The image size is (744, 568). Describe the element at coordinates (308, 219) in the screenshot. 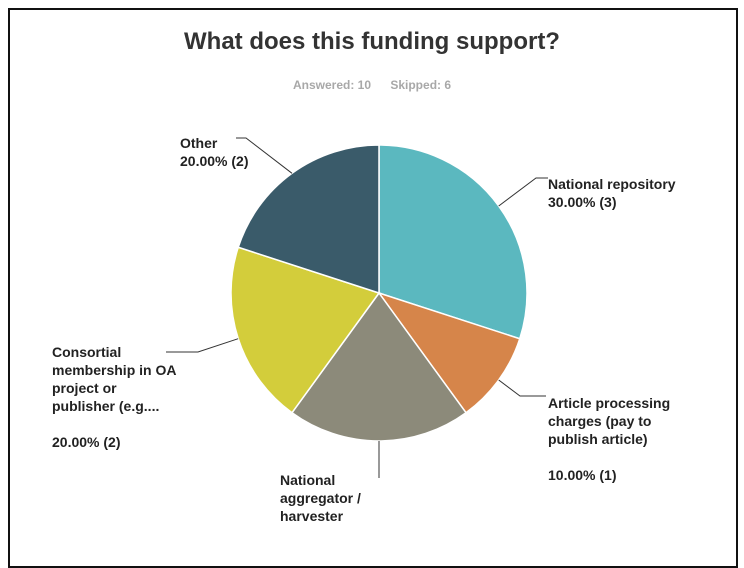

I see `pie-slice-other` at that location.